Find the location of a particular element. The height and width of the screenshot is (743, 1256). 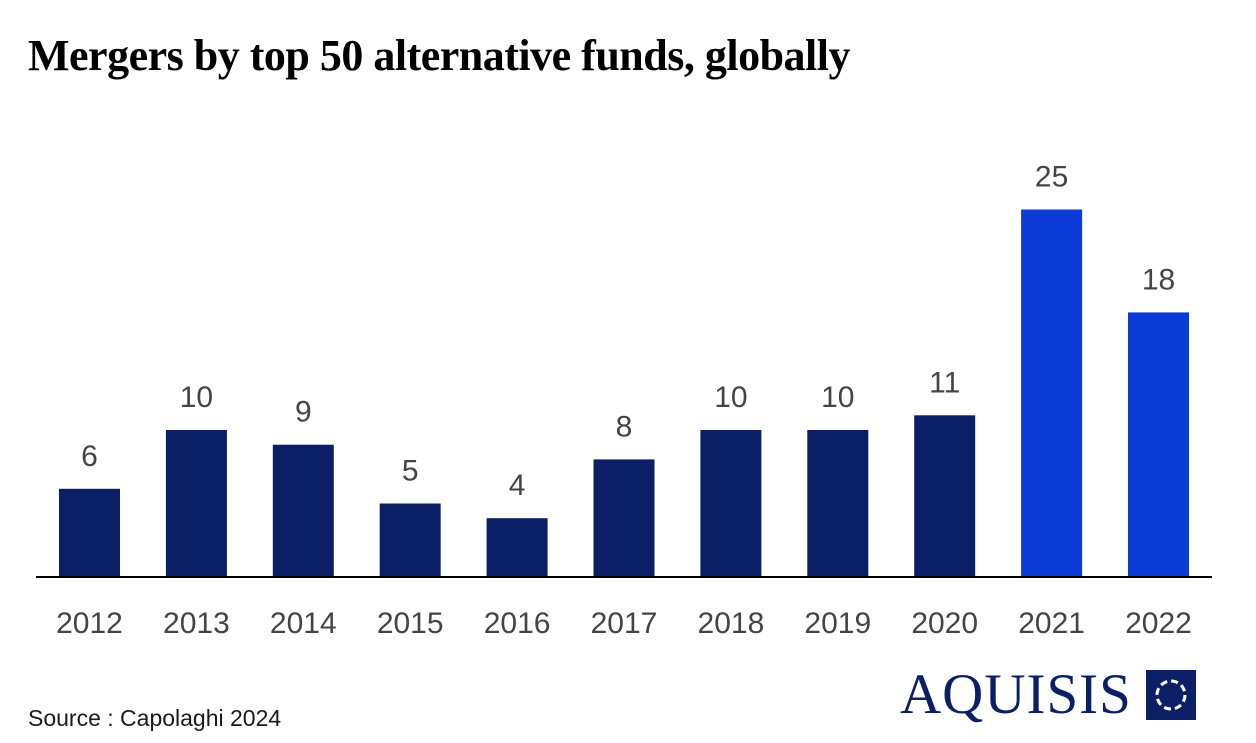

bar-2013 is located at coordinates (196, 503).